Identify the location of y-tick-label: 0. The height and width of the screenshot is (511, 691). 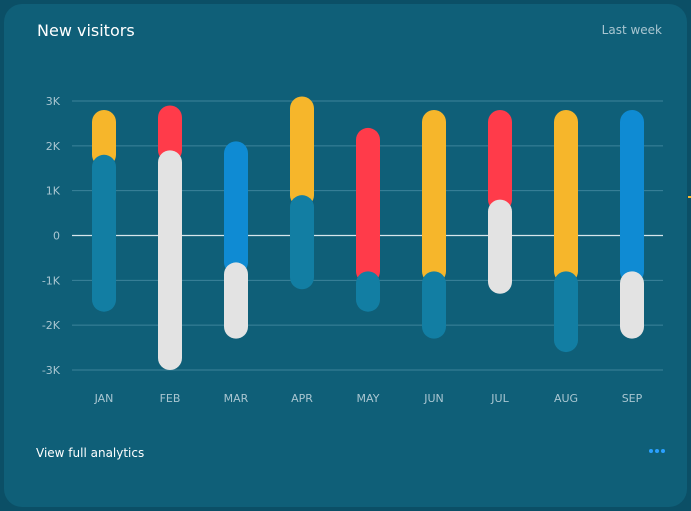
(56, 236).